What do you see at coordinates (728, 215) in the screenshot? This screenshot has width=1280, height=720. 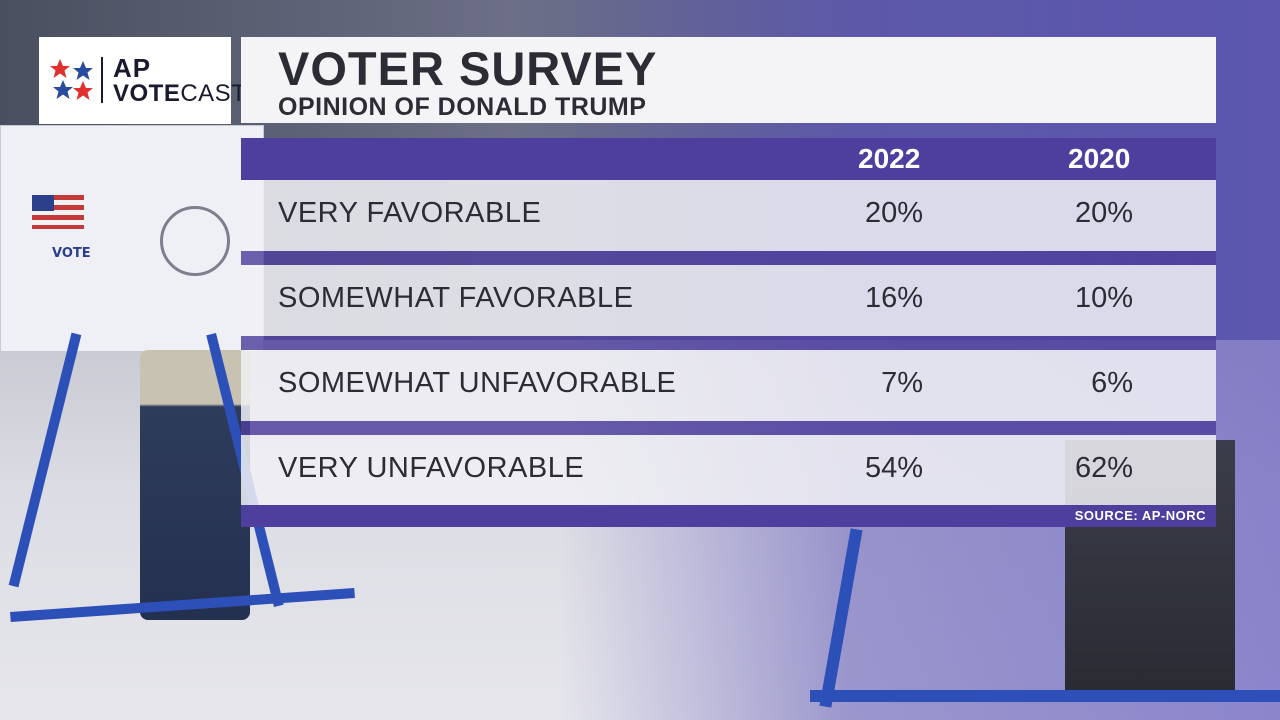 I see `table-row: VERY FAVORABLE 20% 20%` at bounding box center [728, 215].